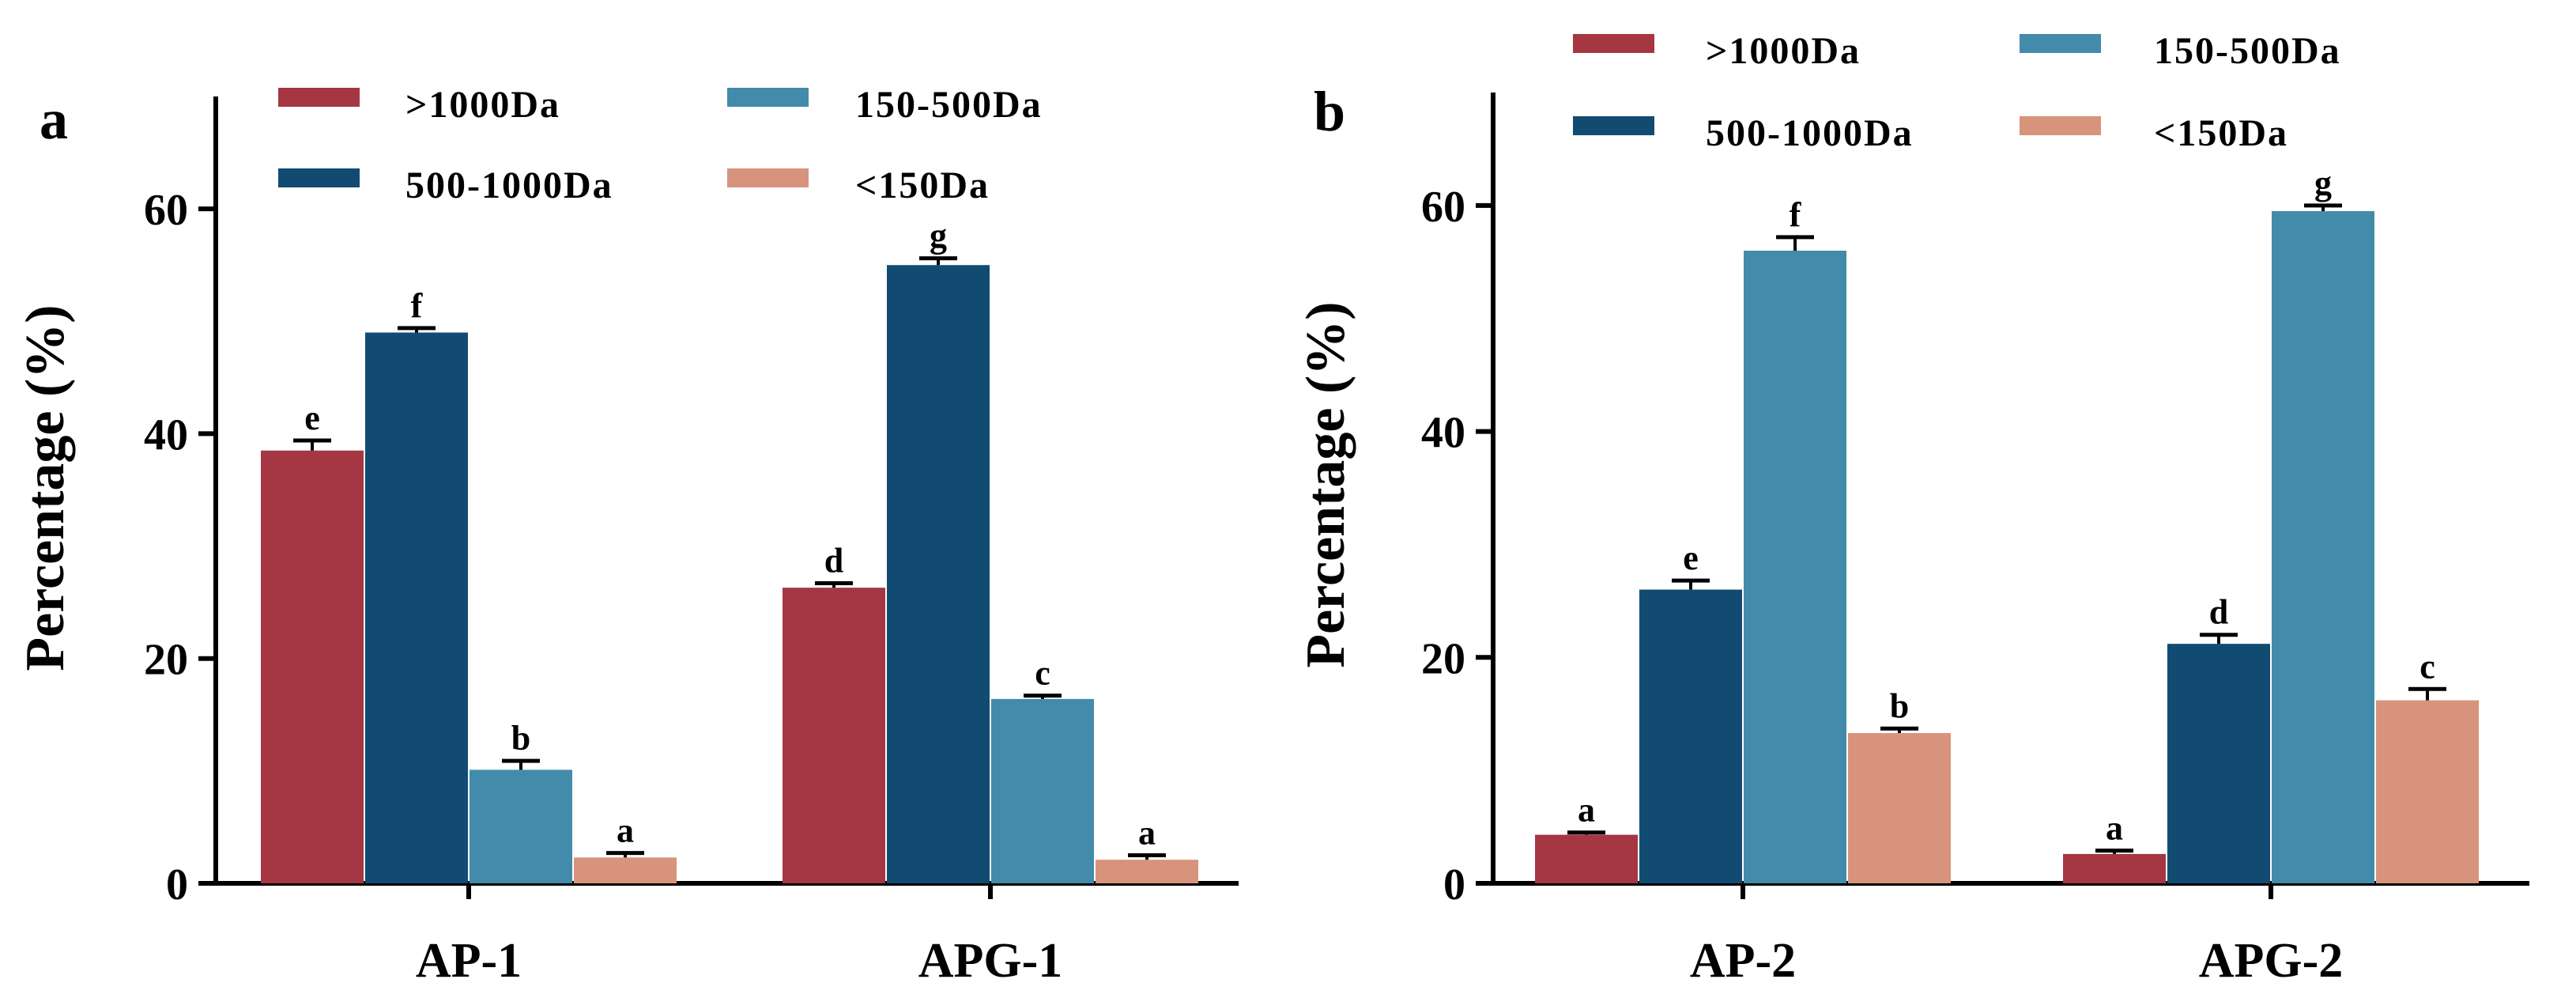 The width and height of the screenshot is (2576, 998). I want to click on x-category-label: APG-1, so click(990, 961).